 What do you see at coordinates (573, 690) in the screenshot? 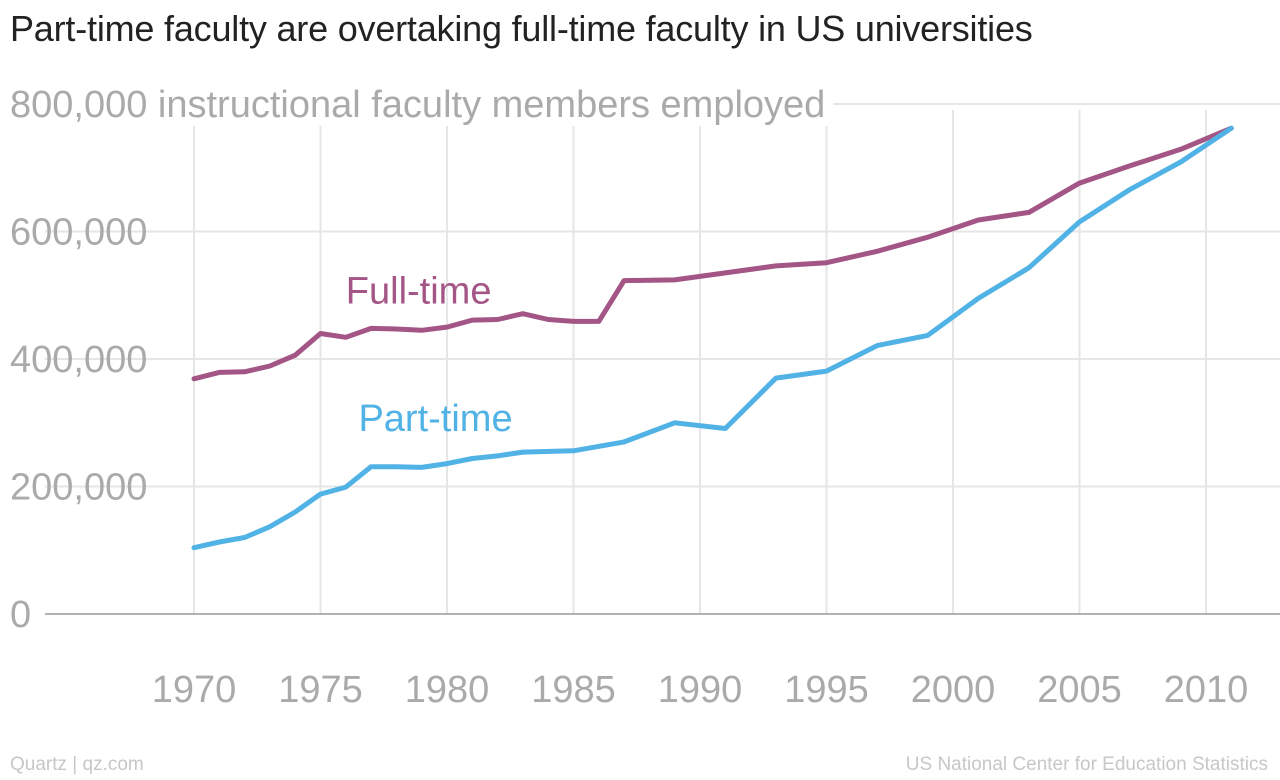
I see `x-tick-label-1985: 1985` at bounding box center [573, 690].